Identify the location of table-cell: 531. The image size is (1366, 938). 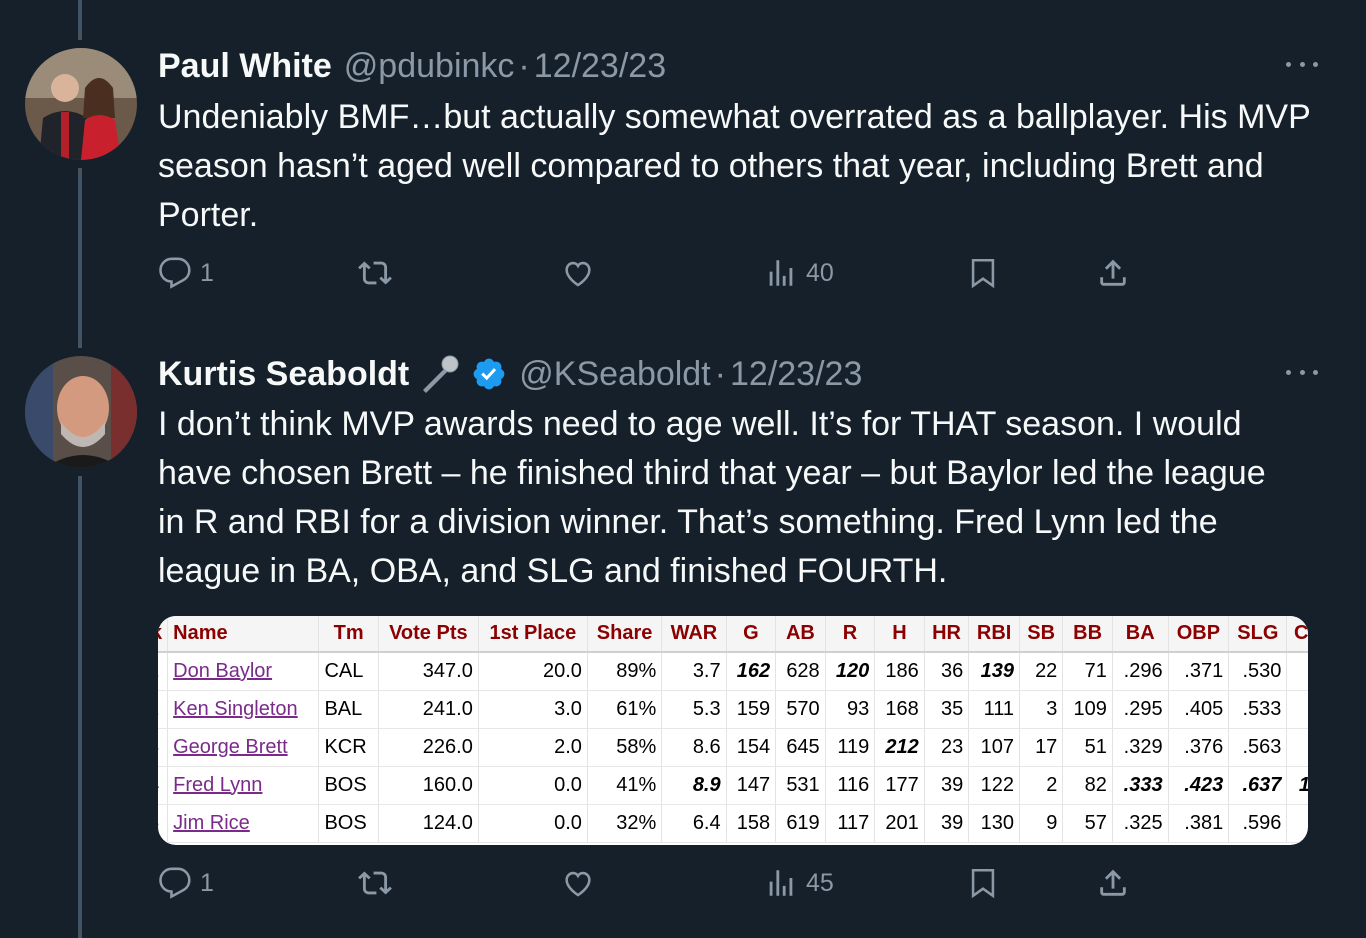
(800, 785).